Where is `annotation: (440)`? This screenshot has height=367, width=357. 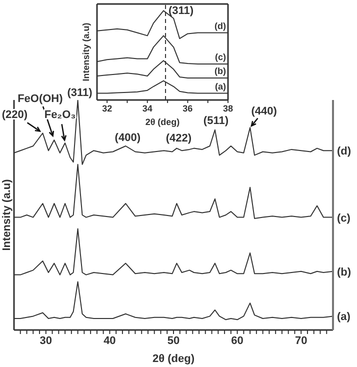 annotation: (440) is located at coordinates (264, 112).